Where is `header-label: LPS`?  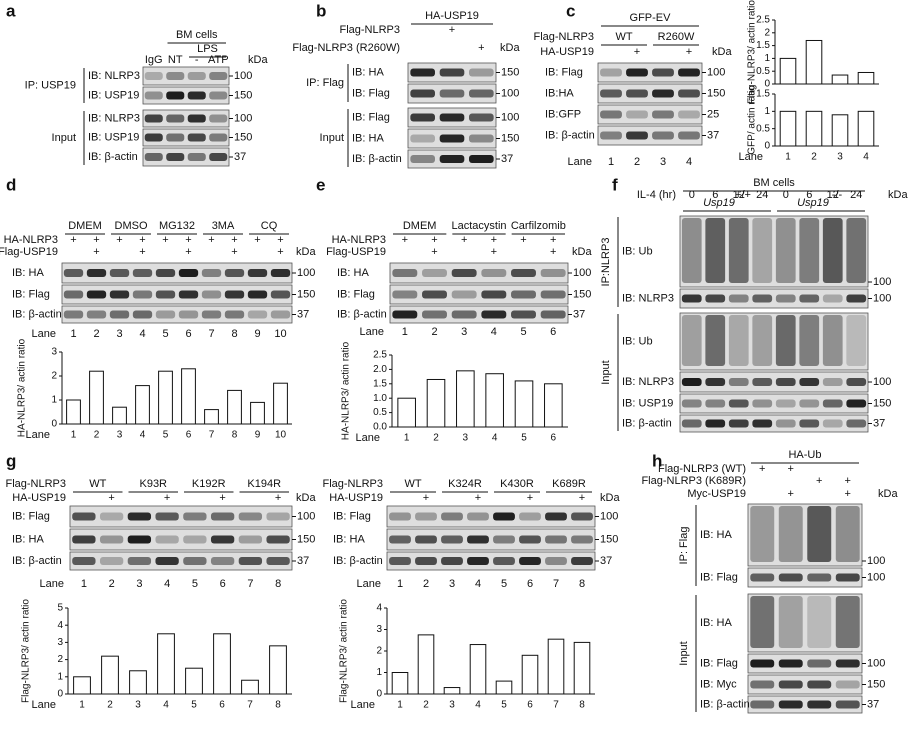
header-label: LPS is located at coordinates (207, 49).